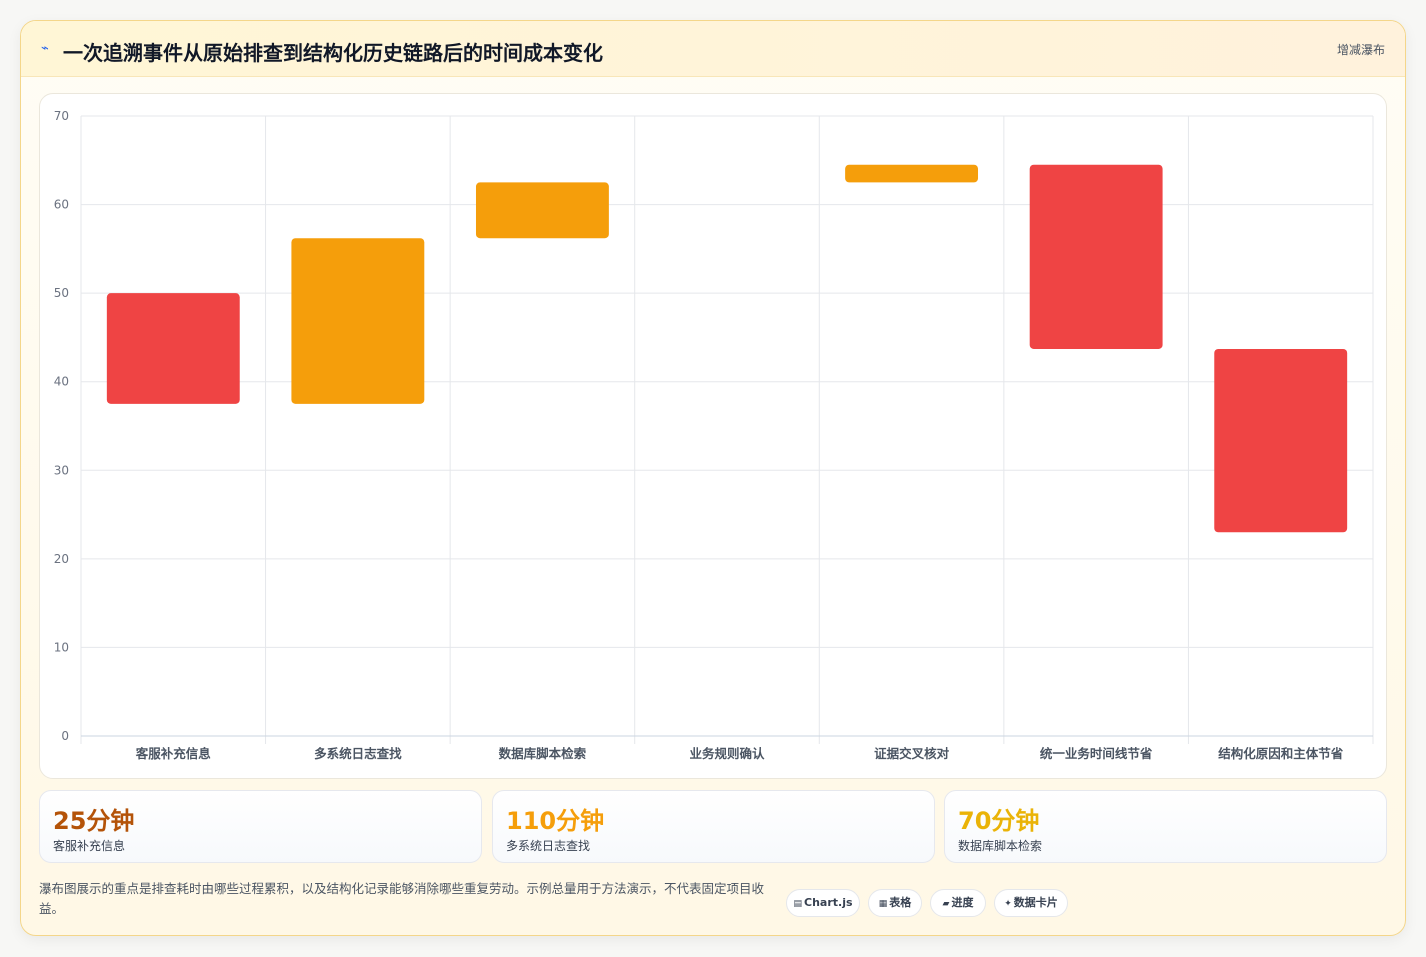 This screenshot has height=957, width=1426. Describe the element at coordinates (358, 753) in the screenshot. I see `x-tick-label: 多系统日志查找` at that location.